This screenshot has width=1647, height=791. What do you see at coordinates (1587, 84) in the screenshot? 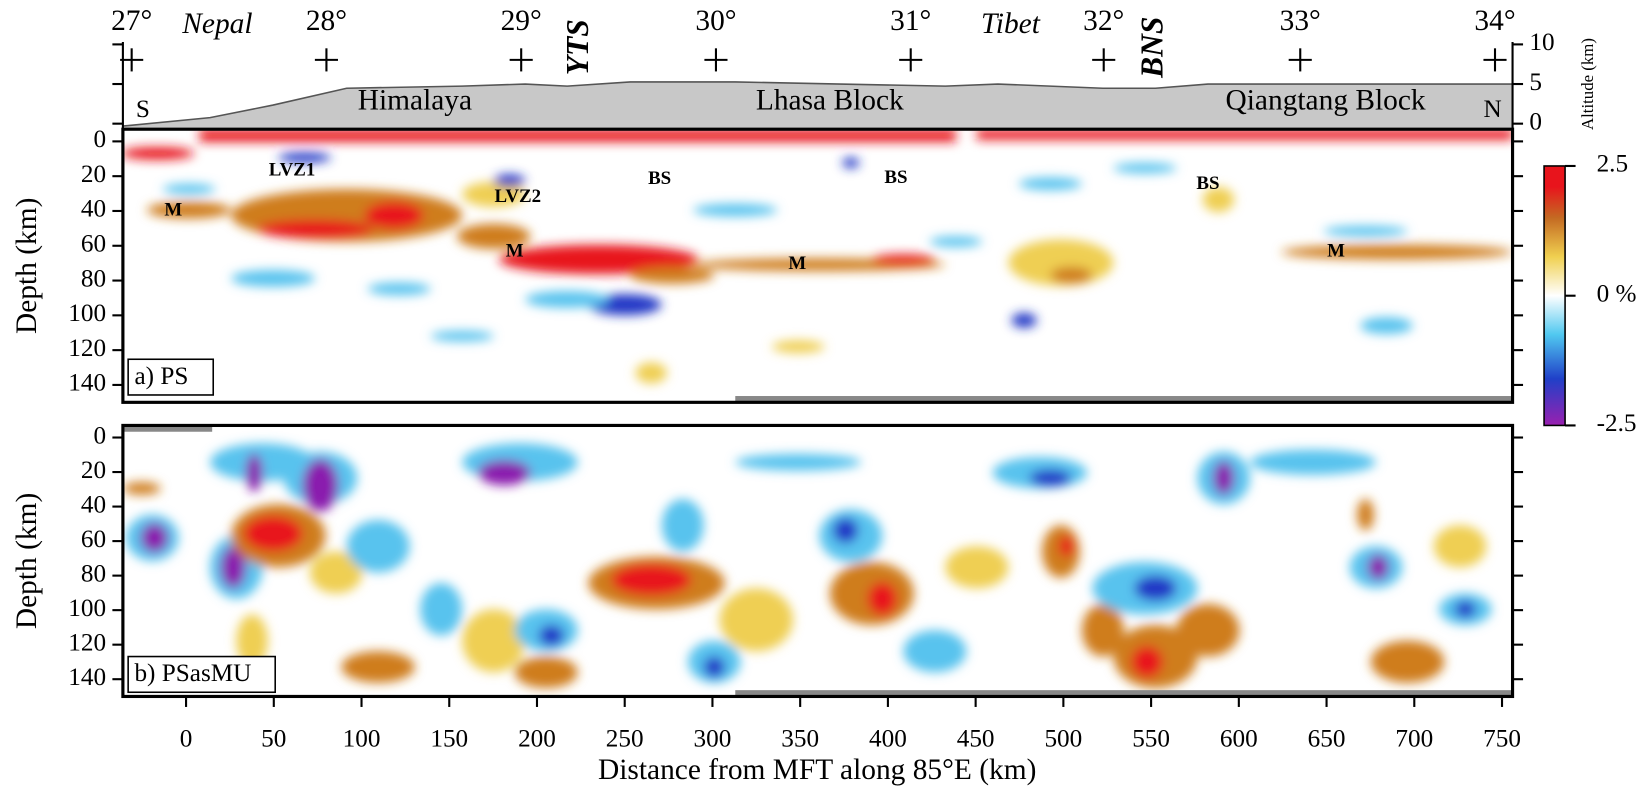
I see `altitude-axis-title: Altitude (km)` at bounding box center [1587, 84].